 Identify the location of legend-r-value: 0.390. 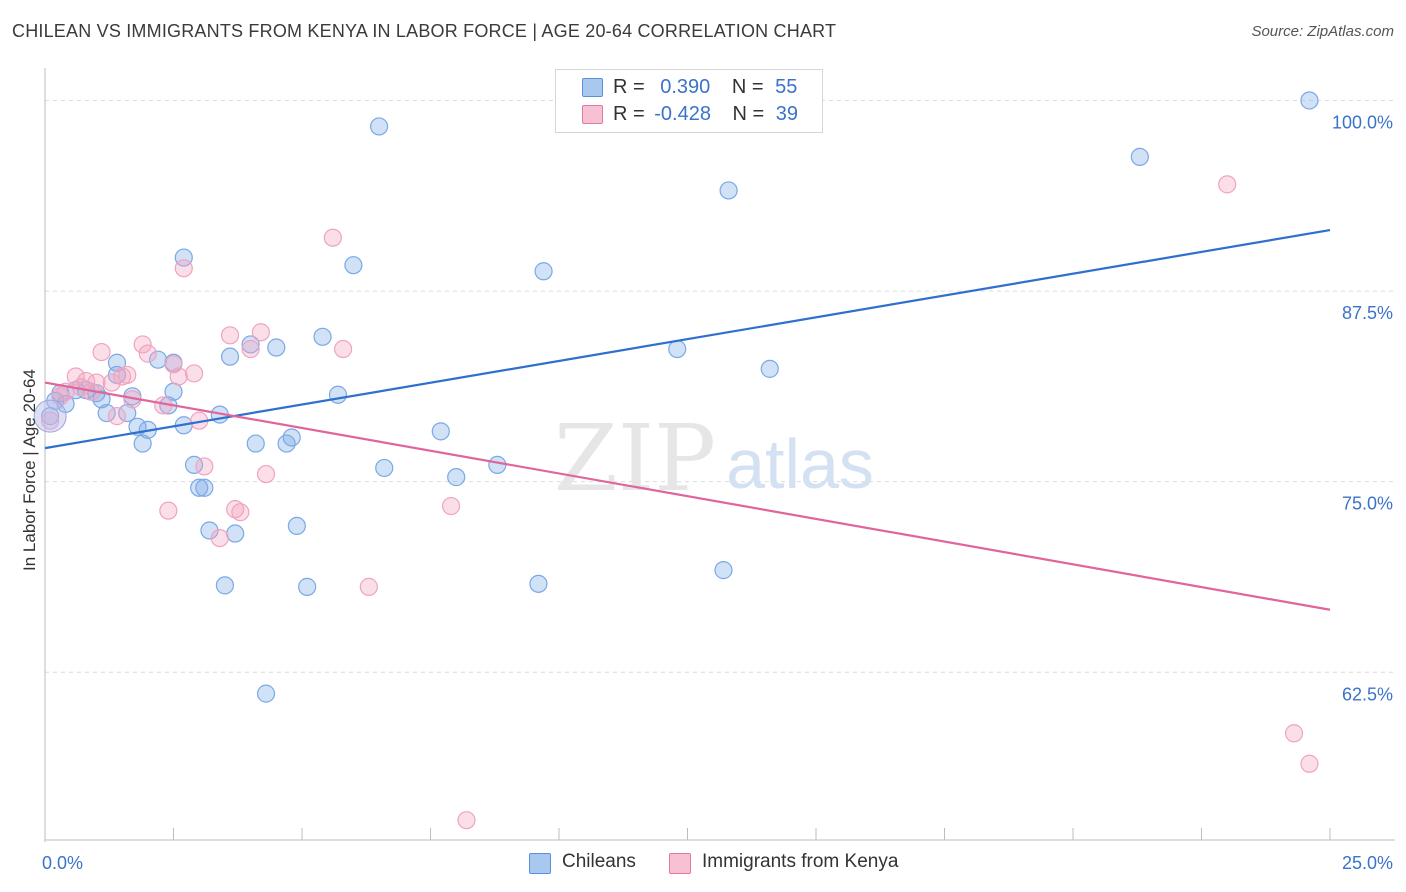
(685, 87).